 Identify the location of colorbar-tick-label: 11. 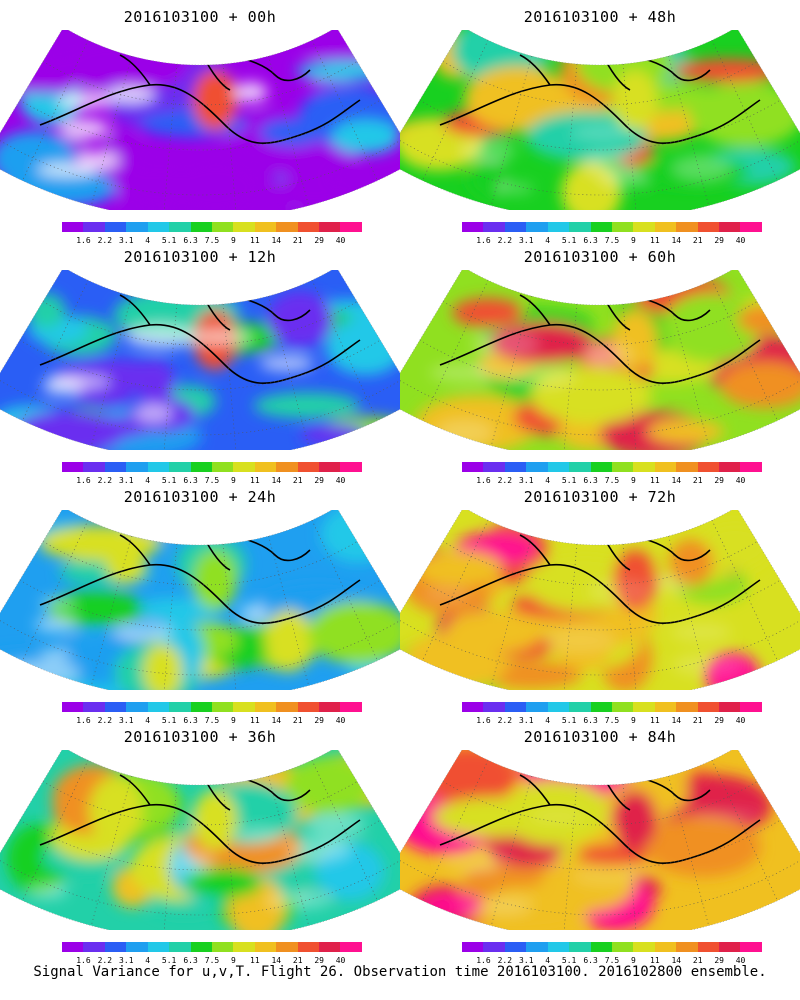
(655, 720).